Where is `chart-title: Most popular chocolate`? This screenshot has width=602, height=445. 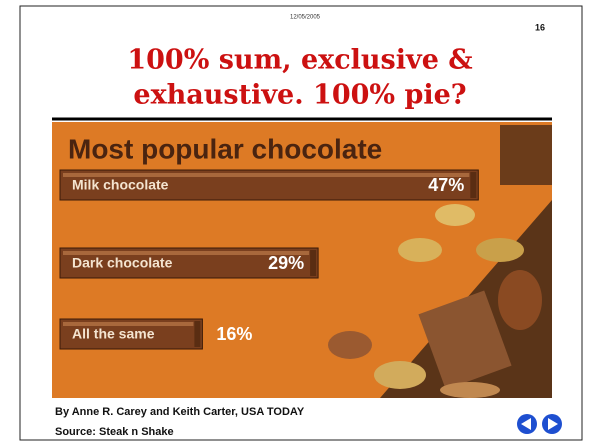
chart-title: Most popular chocolate is located at coordinates (225, 148).